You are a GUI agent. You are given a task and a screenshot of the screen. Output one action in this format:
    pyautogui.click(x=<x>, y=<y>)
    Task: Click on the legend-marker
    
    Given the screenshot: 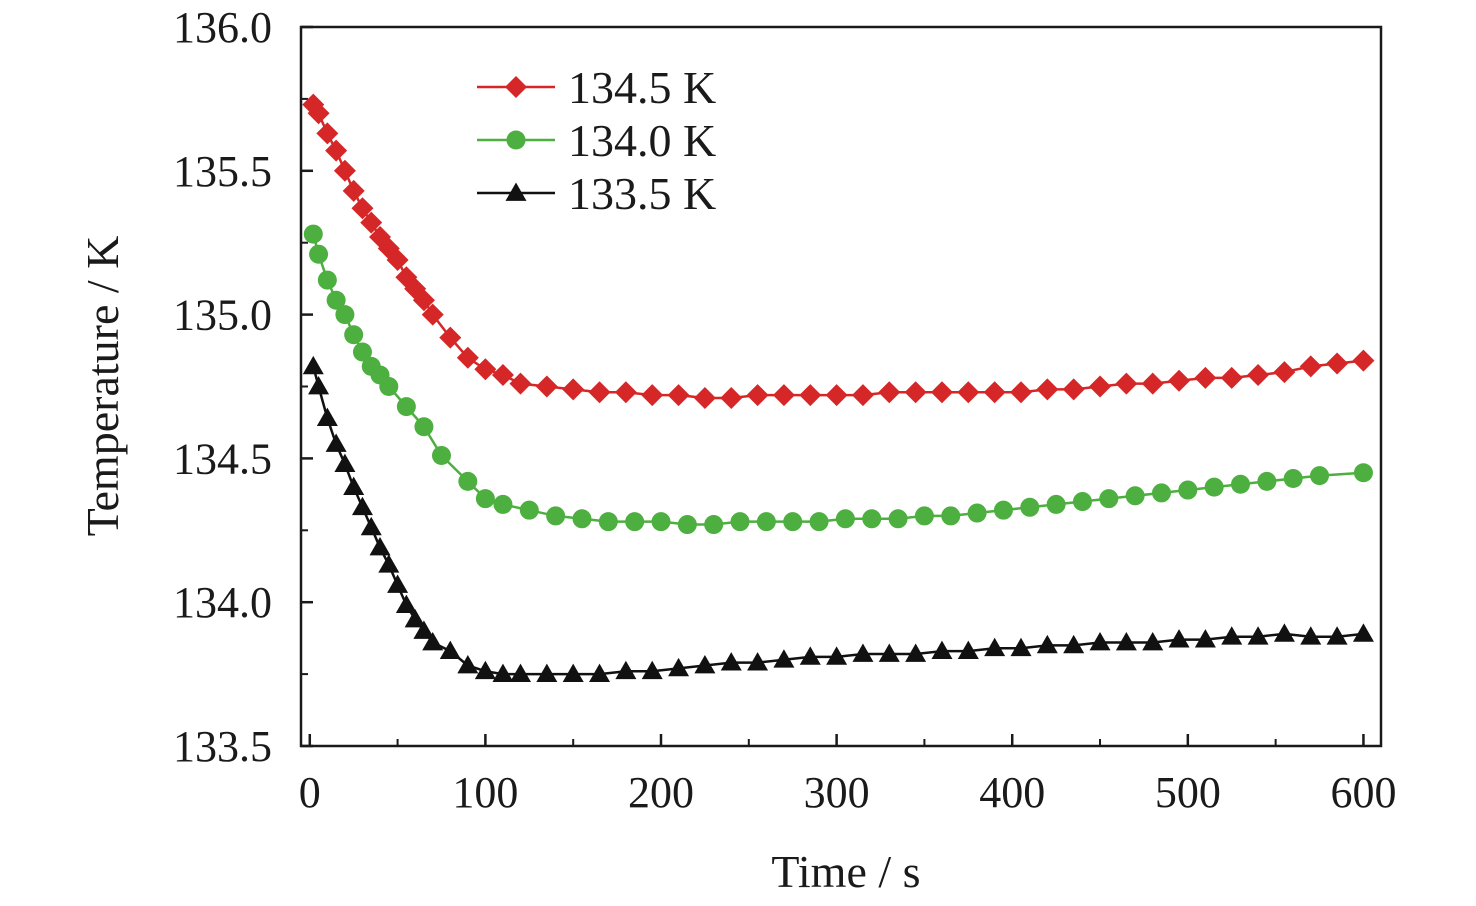 What is the action you would take?
    pyautogui.click(x=516, y=140)
    